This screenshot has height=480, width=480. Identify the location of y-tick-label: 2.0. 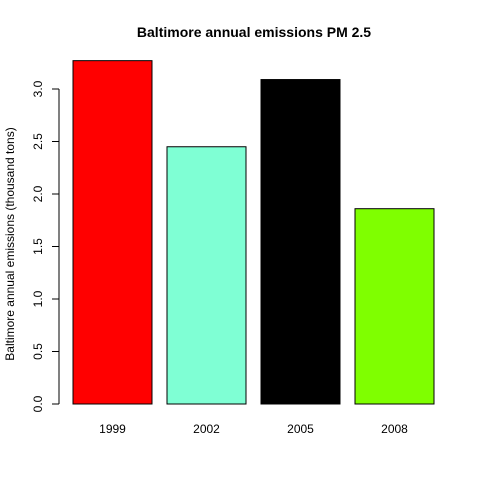
(38, 193).